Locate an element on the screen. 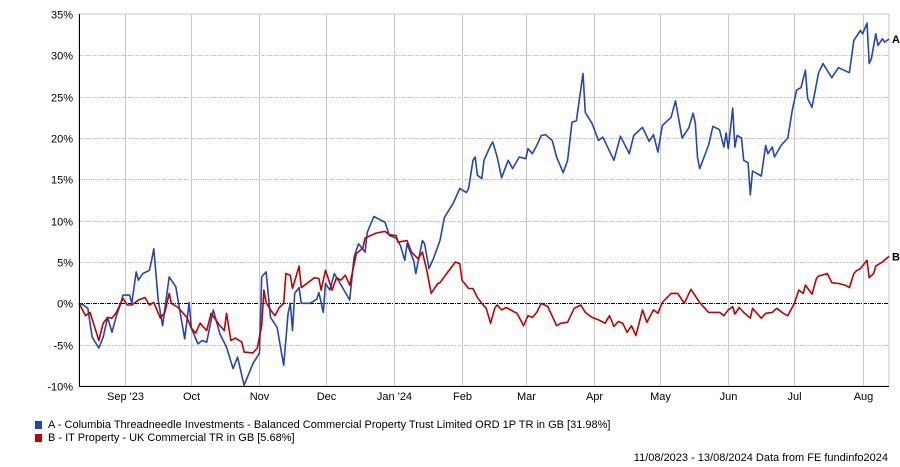 The image size is (900, 467). x-tick-label: Jun is located at coordinates (729, 397).